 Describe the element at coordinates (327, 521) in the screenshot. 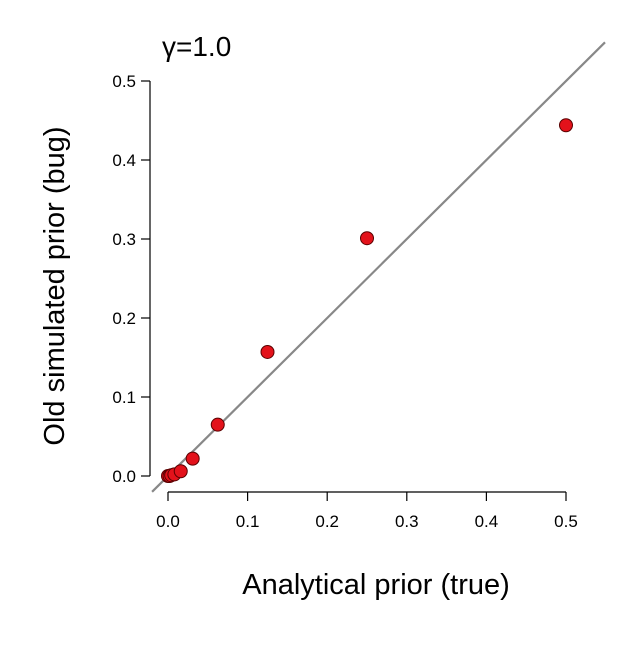

I see `x-tick-label: 0.2` at that location.